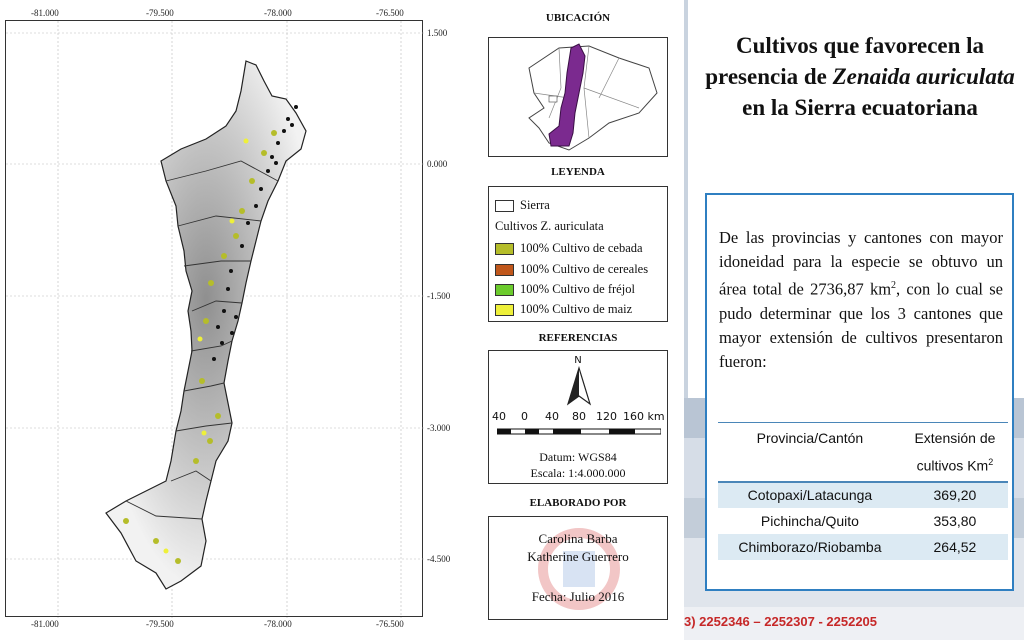  What do you see at coordinates (524, 416) in the screenshot?
I see `scale-num: 0` at bounding box center [524, 416].